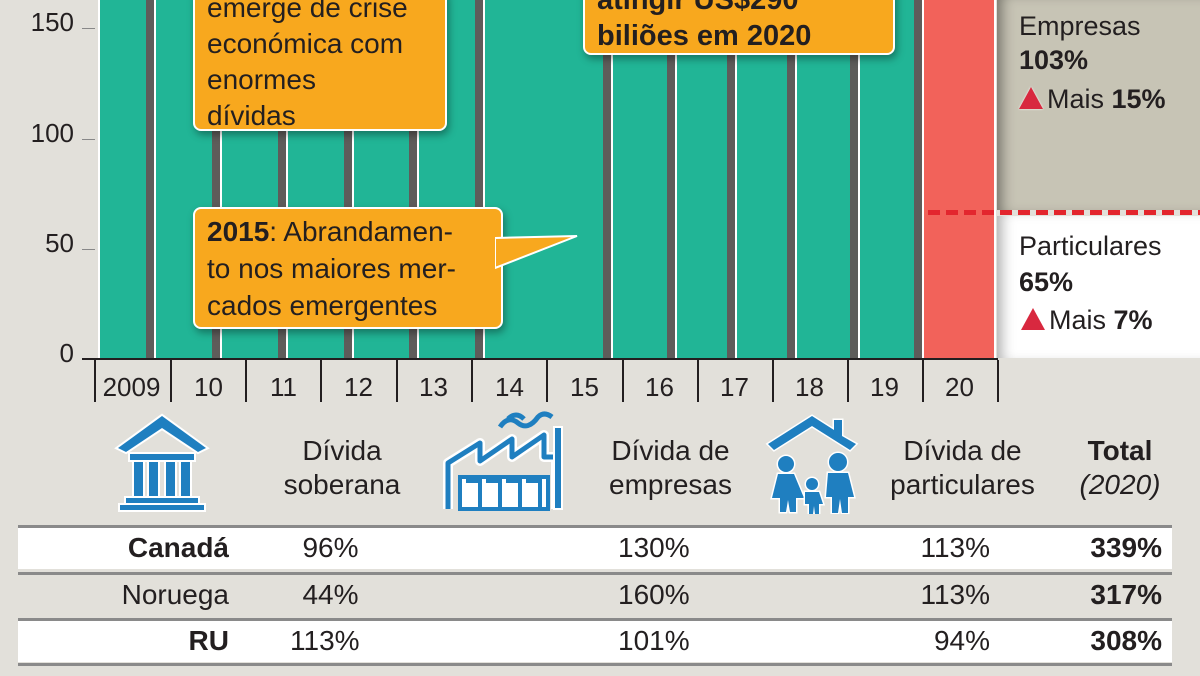  I want to click on bank-icon, so click(162, 462).